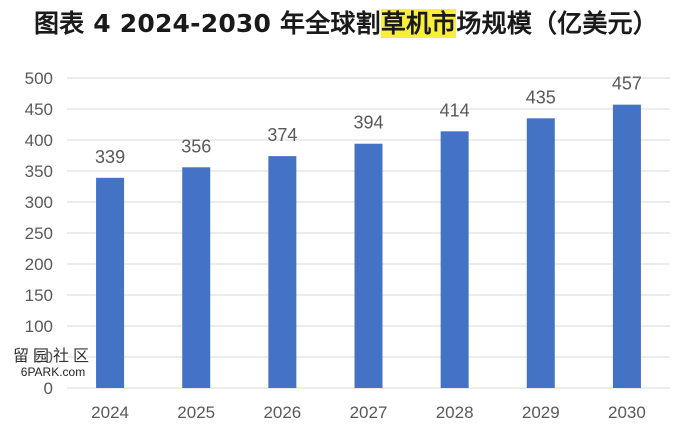 The height and width of the screenshot is (447, 692). I want to click on y-tick-label: 150, so click(39, 295).